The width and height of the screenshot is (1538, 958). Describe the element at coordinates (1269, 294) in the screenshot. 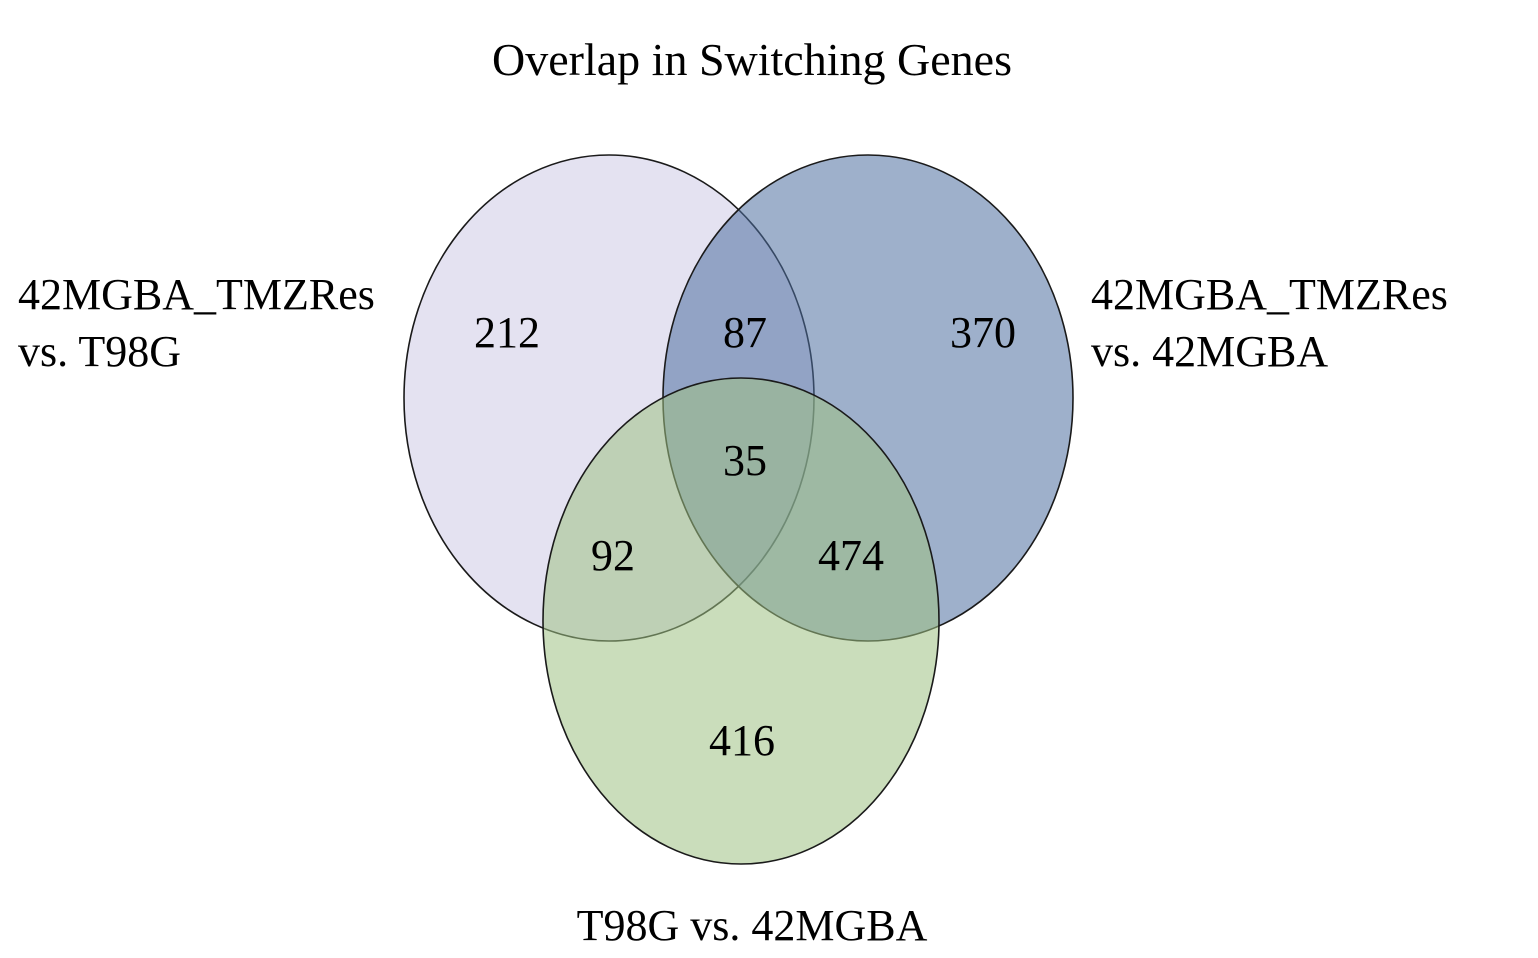

I see `set-b-label-line-1: 42MGBA_TMZRes` at that location.